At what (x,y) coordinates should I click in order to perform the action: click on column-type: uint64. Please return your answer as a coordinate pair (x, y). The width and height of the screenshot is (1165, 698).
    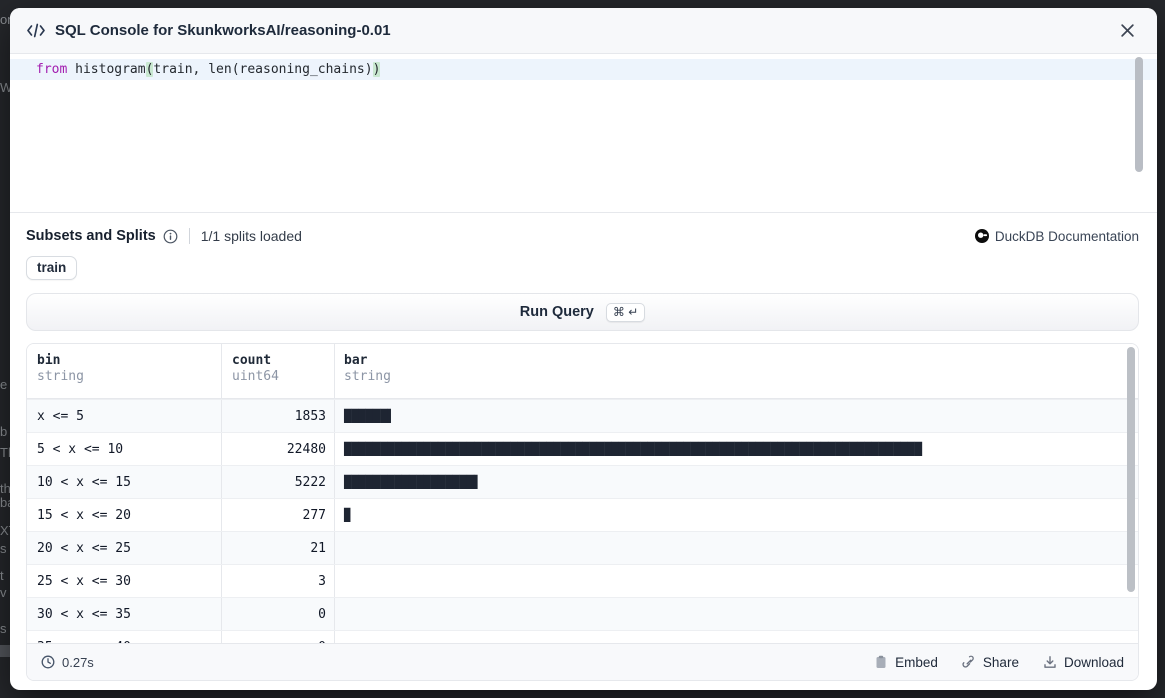
    Looking at the image, I should click on (255, 376).